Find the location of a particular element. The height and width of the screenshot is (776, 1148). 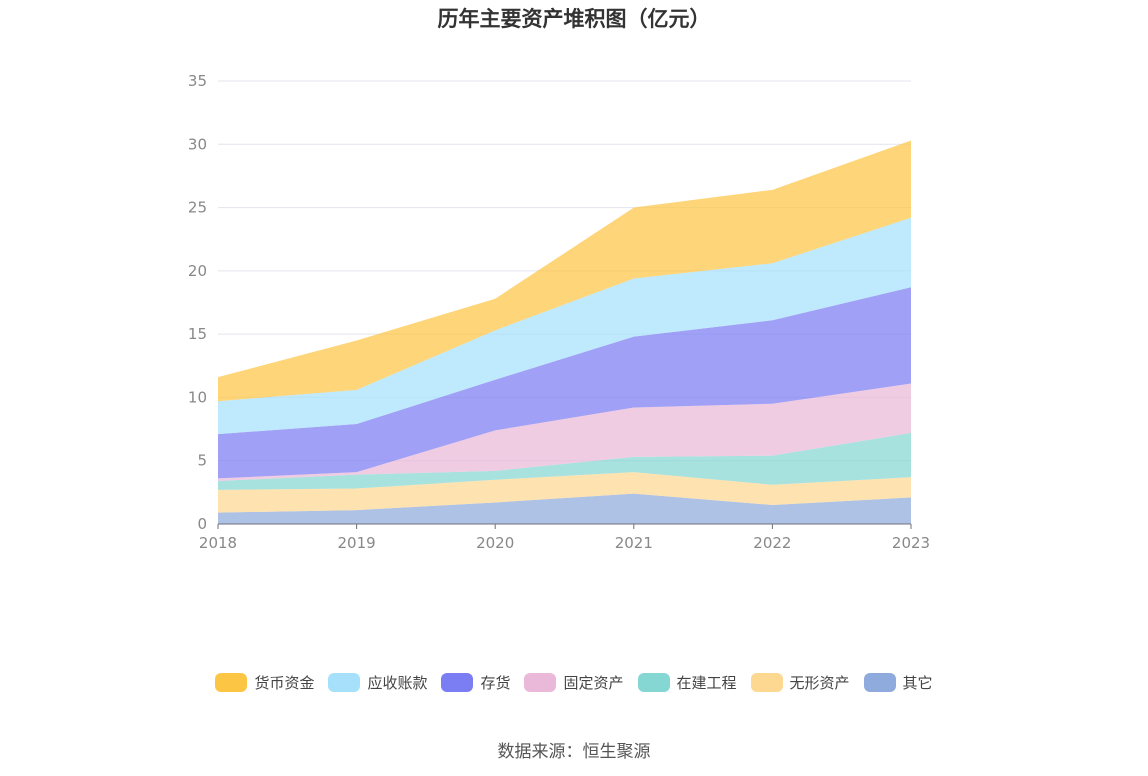

legend-label: 货币资金 is located at coordinates (284, 683).